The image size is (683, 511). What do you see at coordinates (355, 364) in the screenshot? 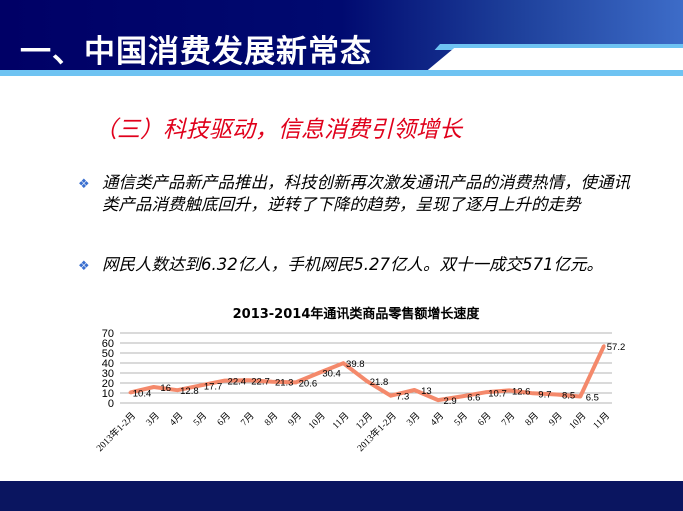
I see `data-label: 39.8` at bounding box center [355, 364].